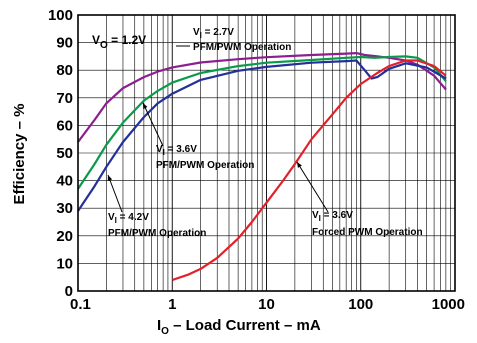 The width and height of the screenshot is (477, 343). I want to click on y-tick-label: 40, so click(64, 181).